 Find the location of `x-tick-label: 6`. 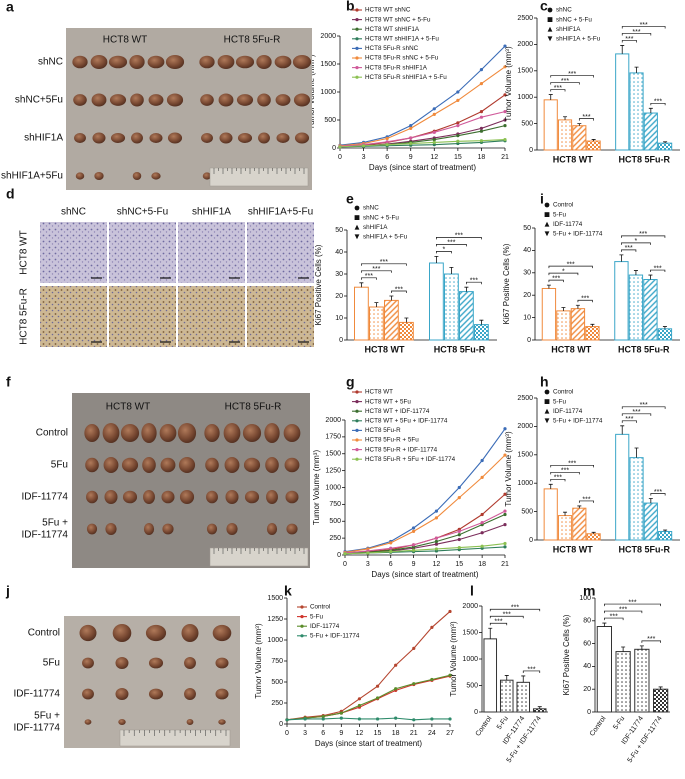

x-tick-label: 6 is located at coordinates (391, 564).